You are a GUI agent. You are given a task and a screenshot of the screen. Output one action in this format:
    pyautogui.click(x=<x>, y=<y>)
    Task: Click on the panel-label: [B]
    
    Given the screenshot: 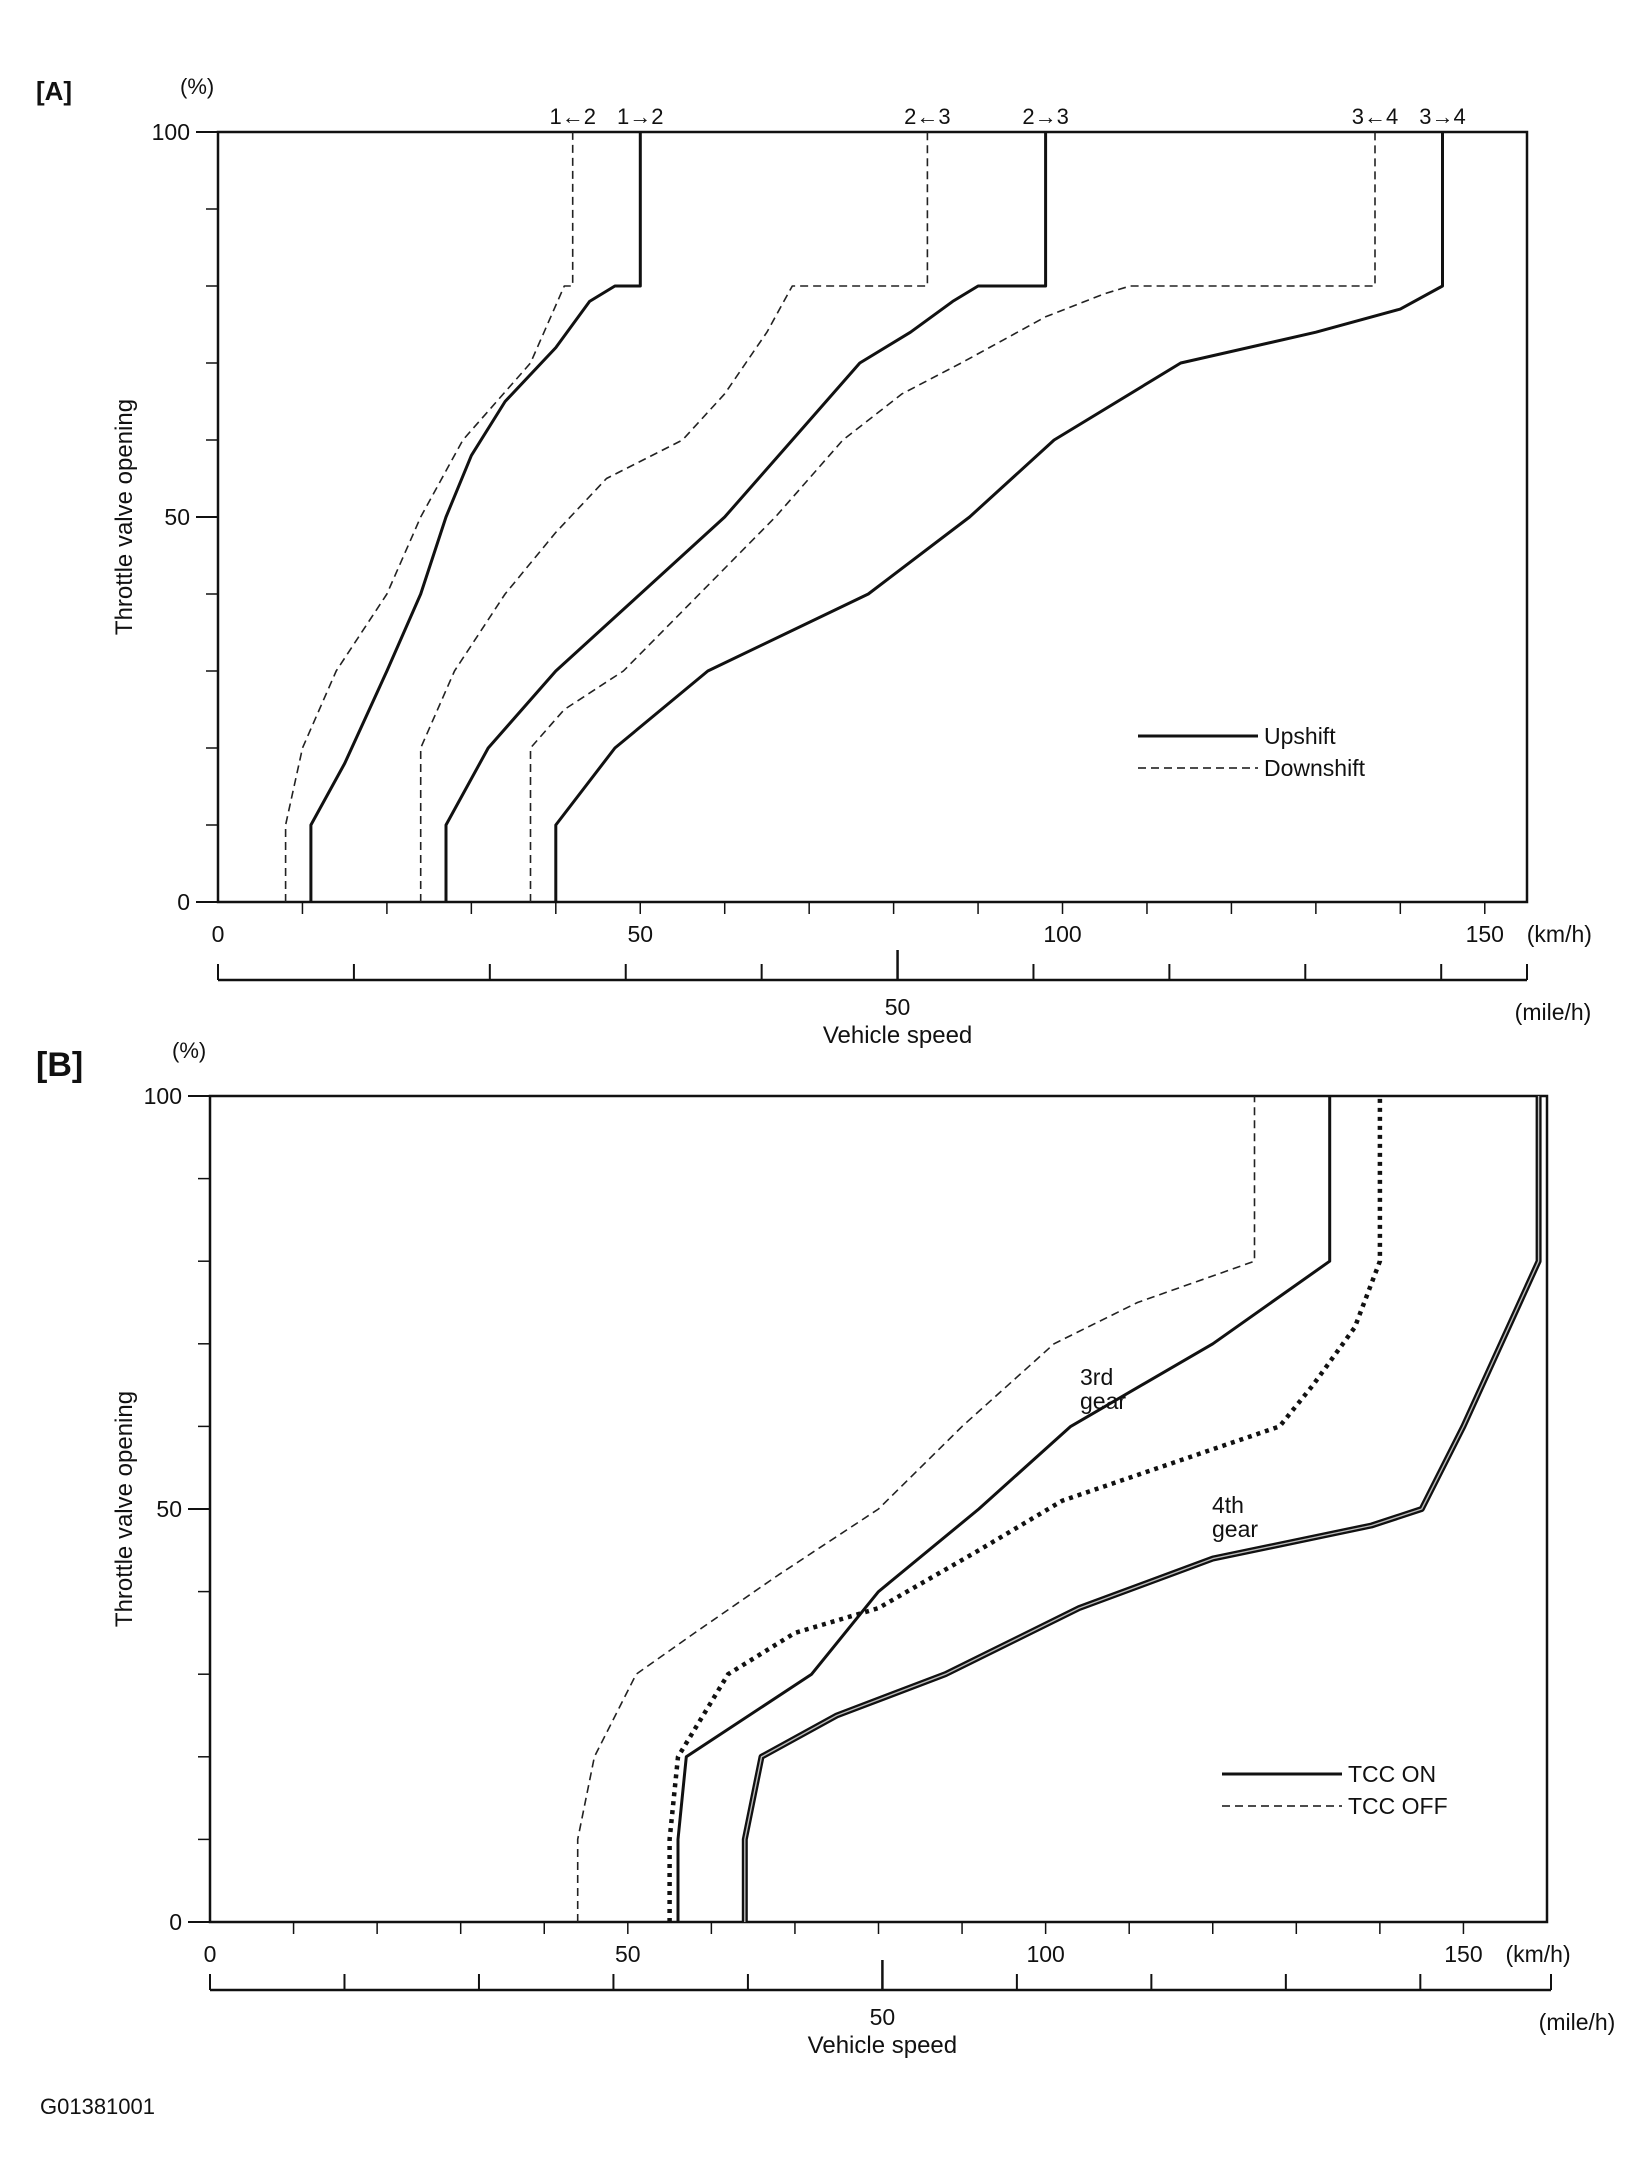 What is the action you would take?
    pyautogui.click(x=59, y=1065)
    